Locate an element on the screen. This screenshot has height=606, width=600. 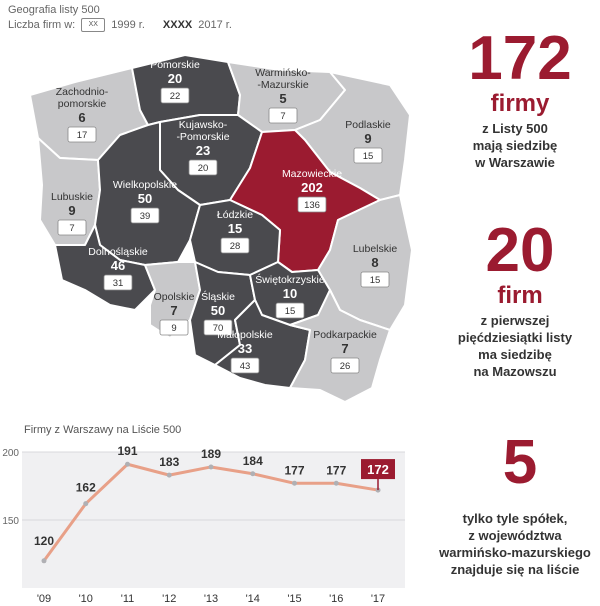
region-shape-podkarpackie is located at coordinates (340, 346).